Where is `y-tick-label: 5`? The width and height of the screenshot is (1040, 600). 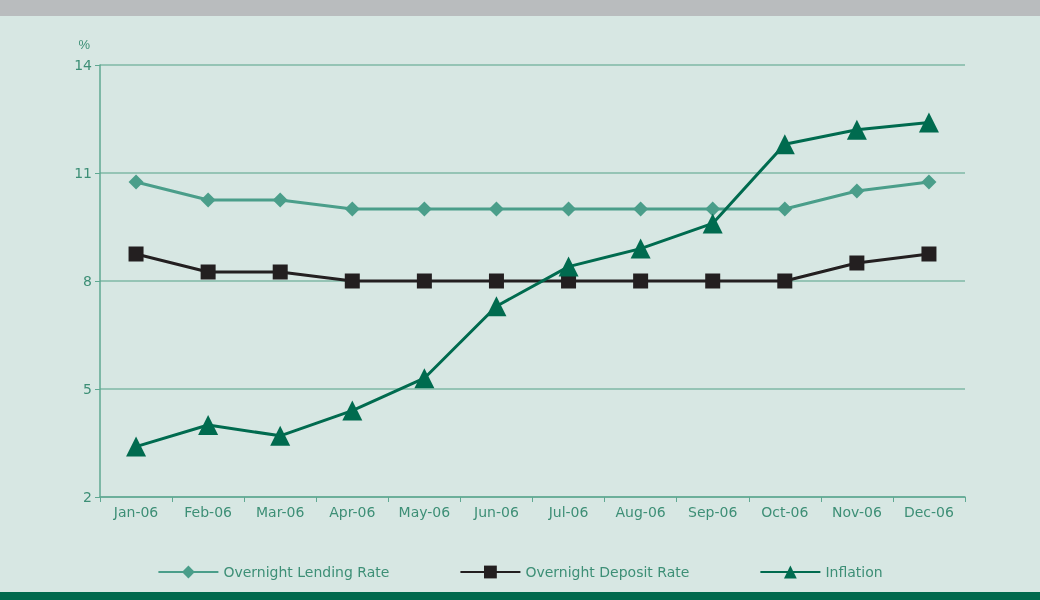 y-tick-label: 5 is located at coordinates (87, 389).